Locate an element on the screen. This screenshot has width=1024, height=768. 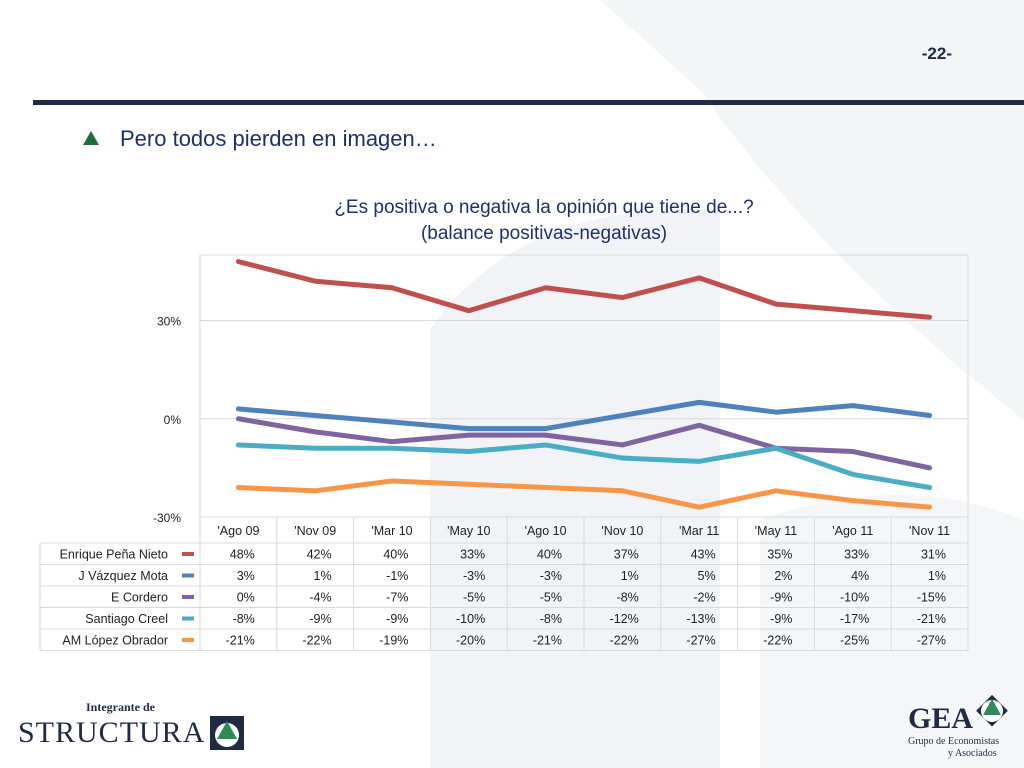
x-category-label: 'May 11 is located at coordinates (776, 531).